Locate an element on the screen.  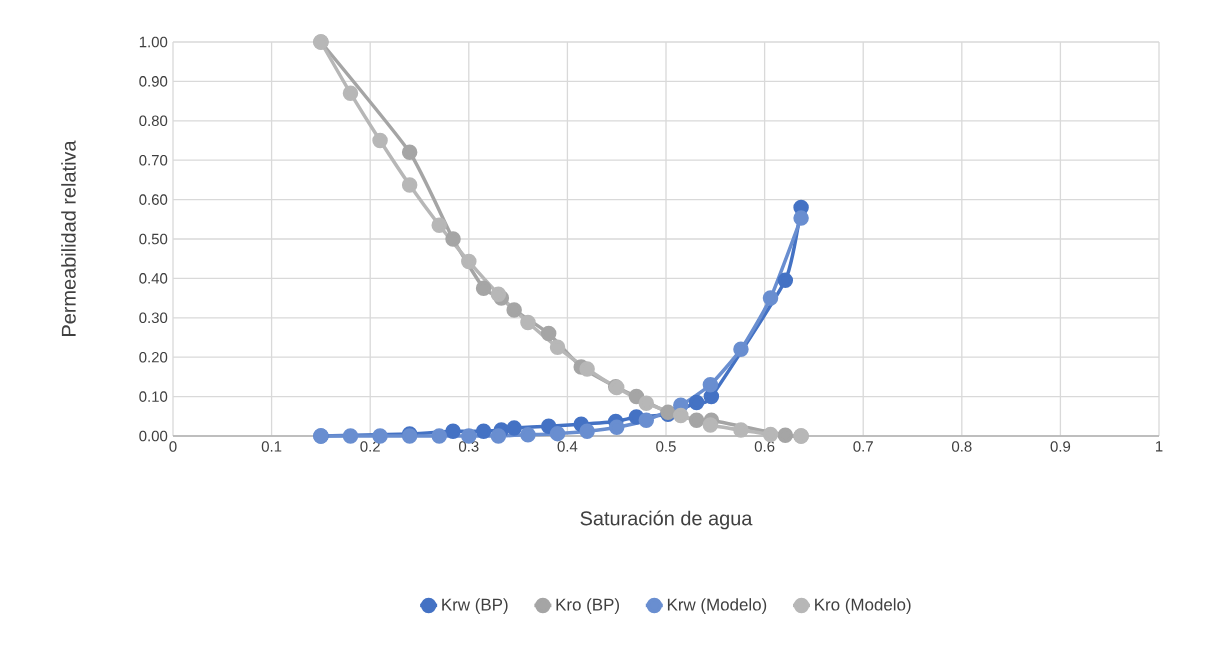
y-tick-label: 0.30 is located at coordinates (153, 318).